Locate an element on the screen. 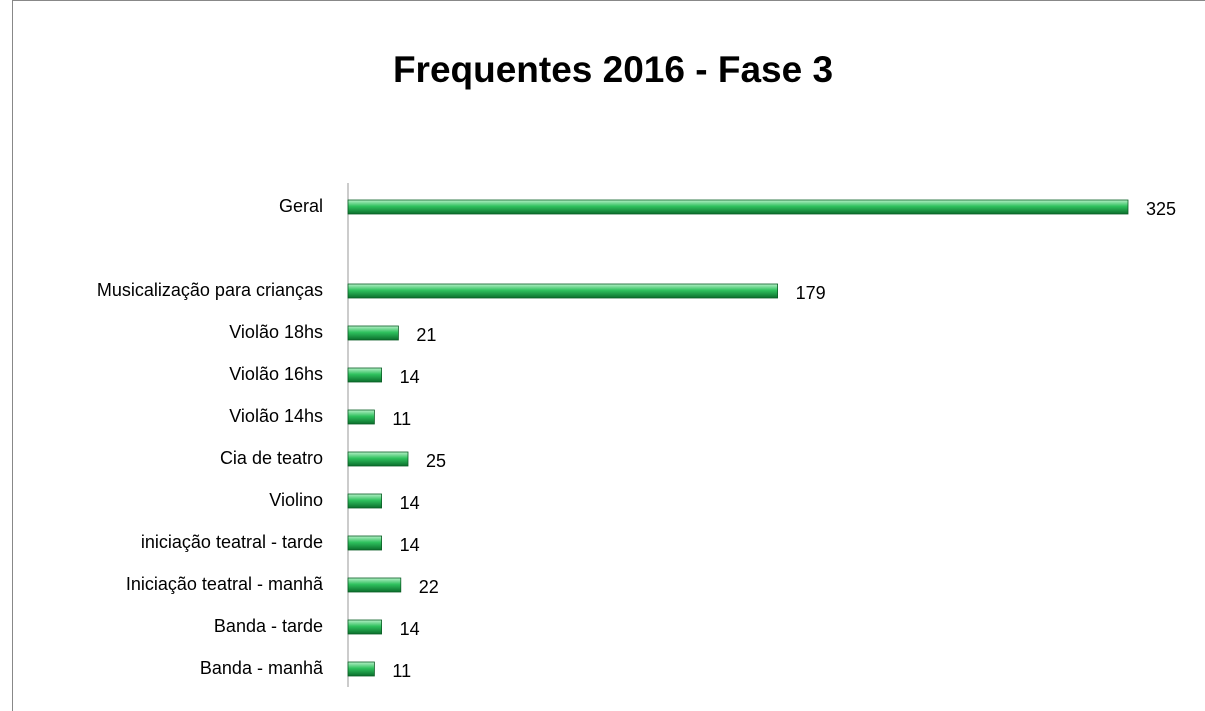  y-tick-label: Iniciação teatral - manhã is located at coordinates (225, 584).